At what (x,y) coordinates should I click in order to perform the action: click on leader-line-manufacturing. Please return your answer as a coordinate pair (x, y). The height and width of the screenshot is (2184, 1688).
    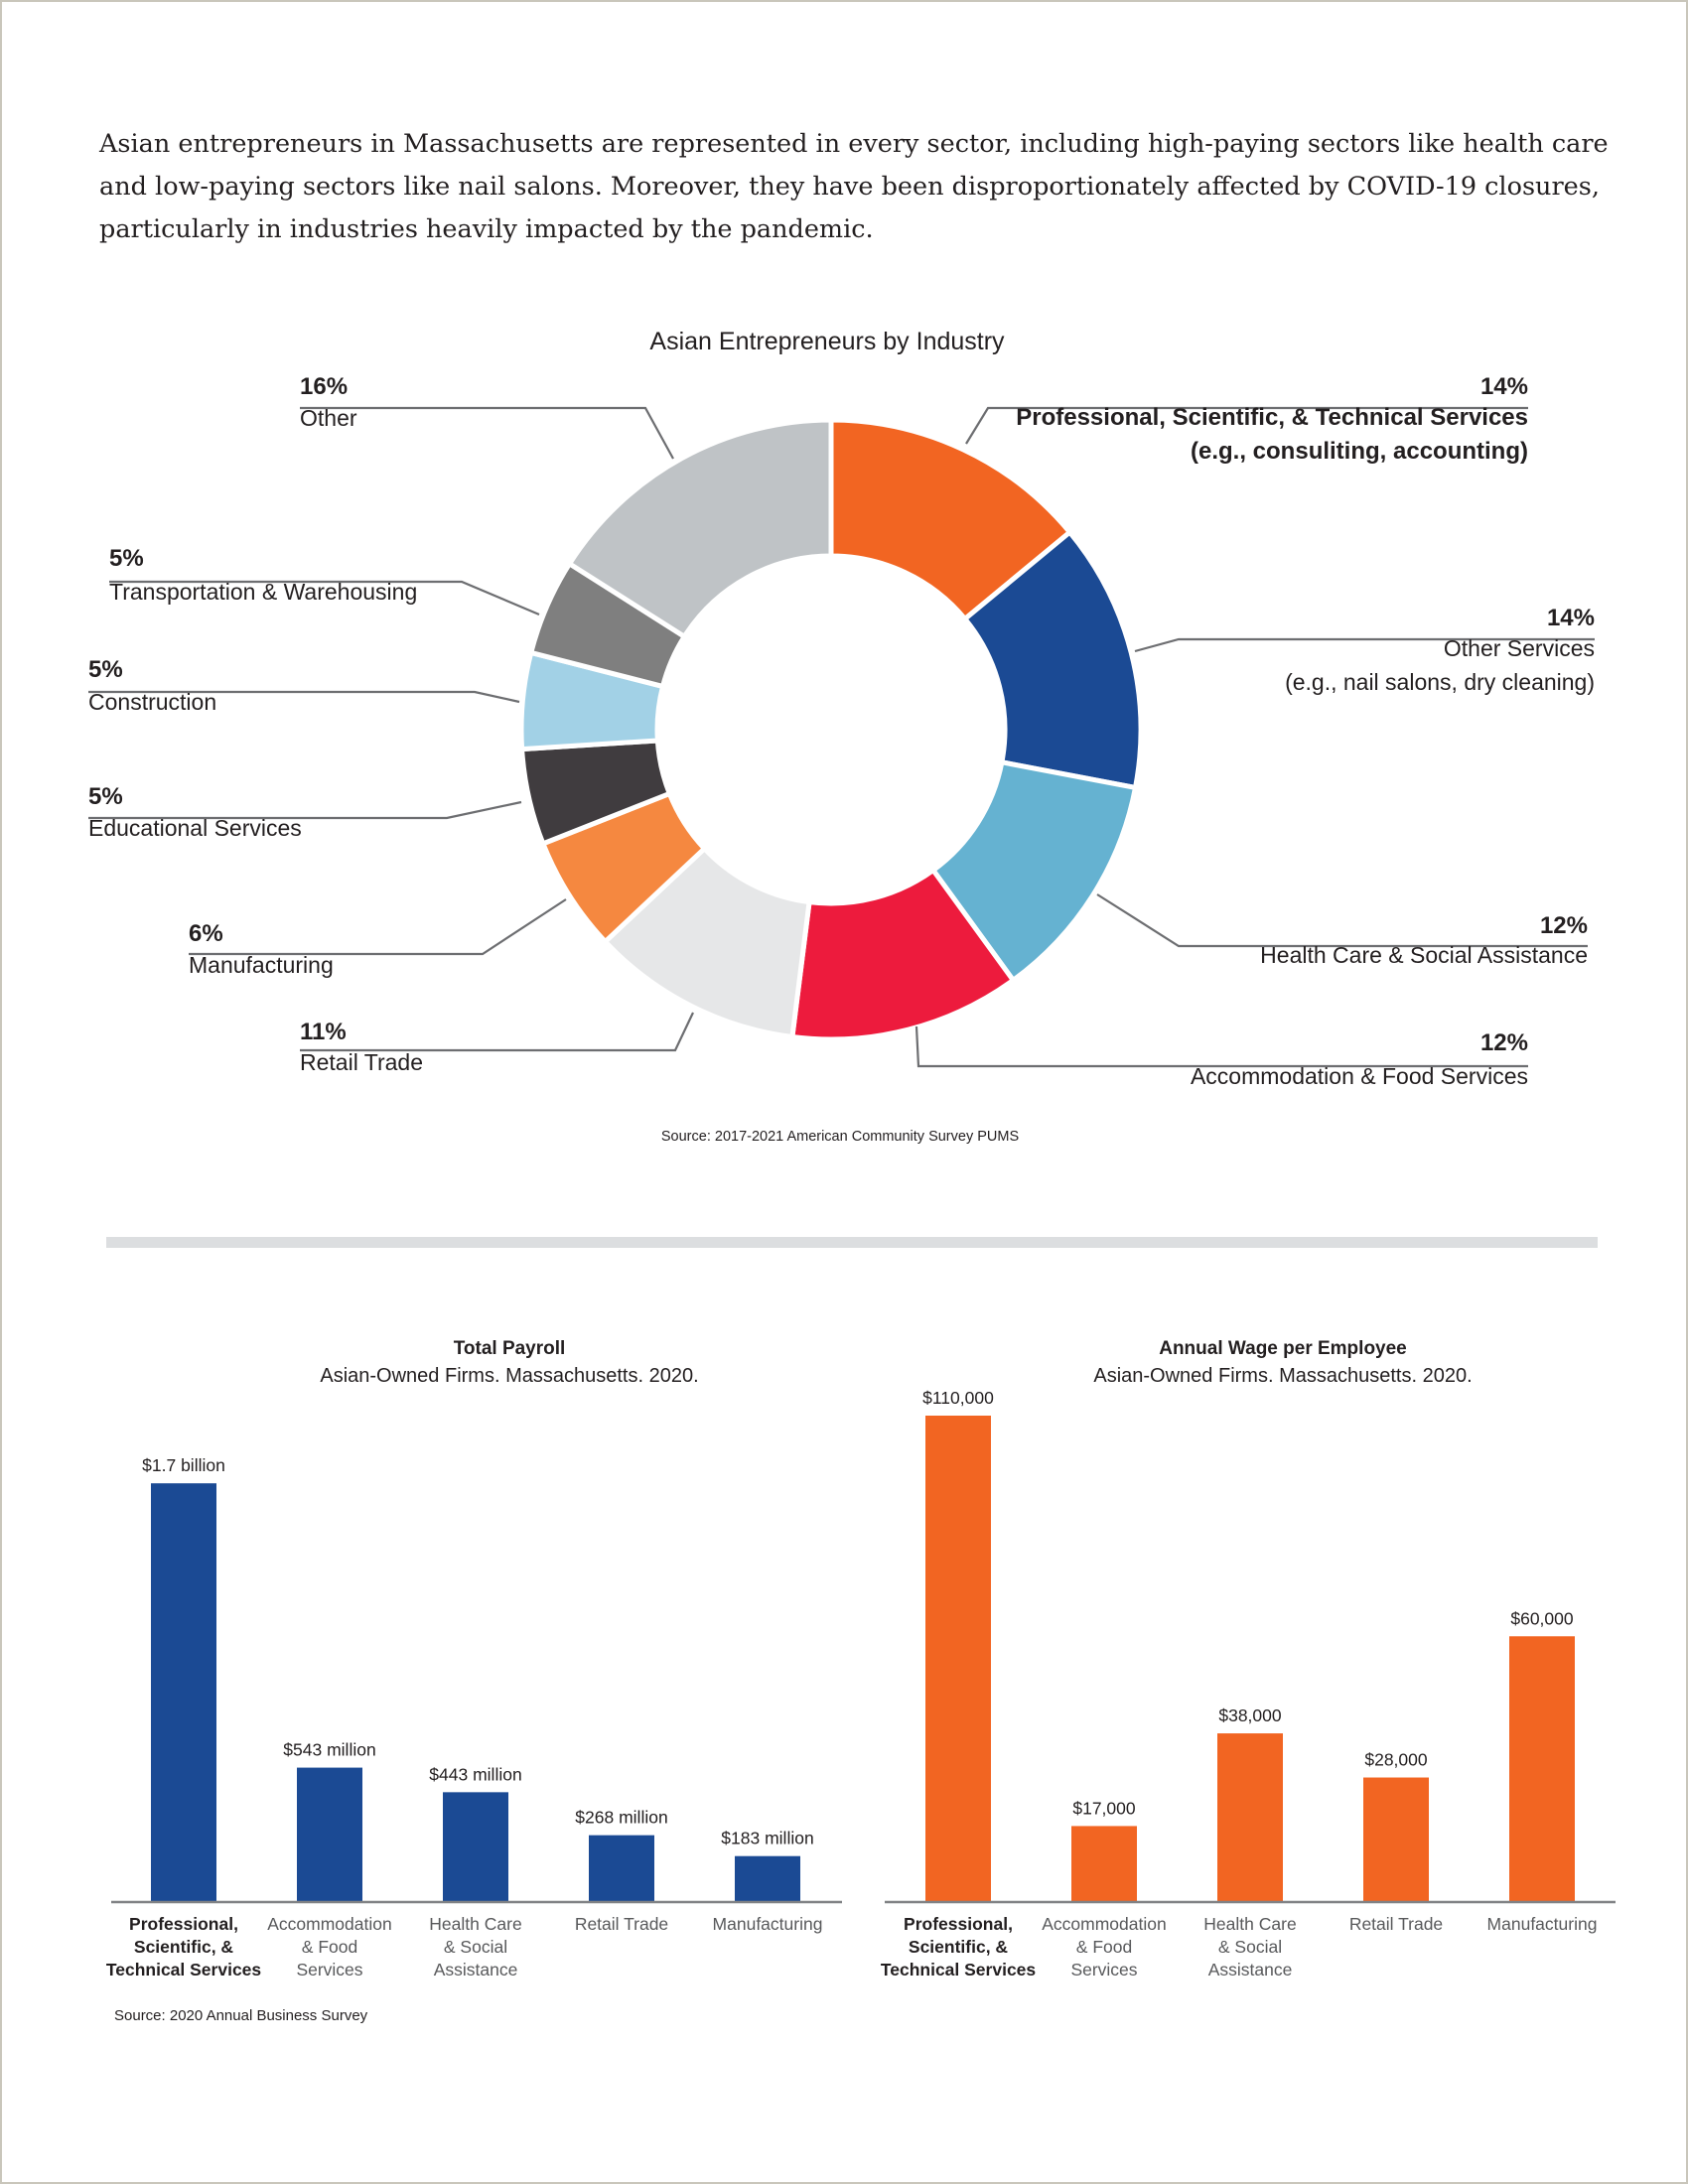
    Looking at the image, I should click on (378, 927).